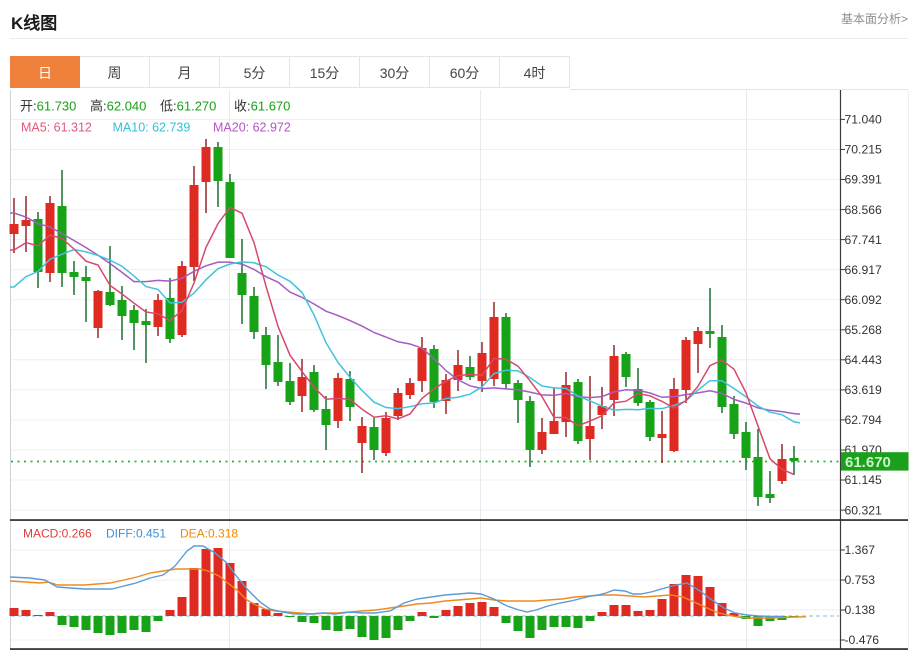 Image resolution: width=916 pixels, height=653 pixels. Describe the element at coordinates (860, 580) in the screenshot. I see `svg-text: 0.753` at that location.